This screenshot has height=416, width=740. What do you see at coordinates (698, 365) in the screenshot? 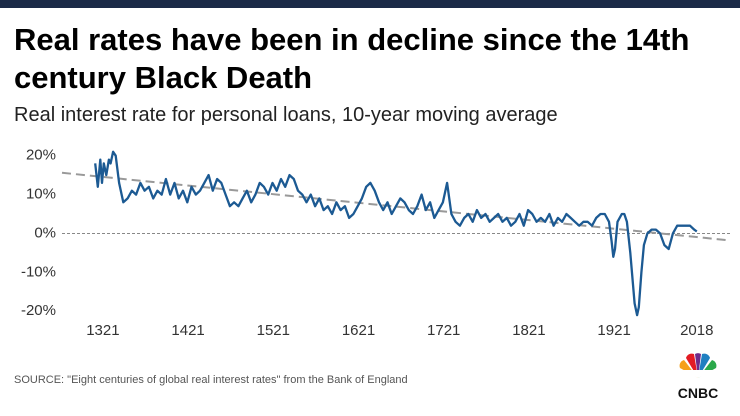
I see `logo-mark` at bounding box center [698, 365].